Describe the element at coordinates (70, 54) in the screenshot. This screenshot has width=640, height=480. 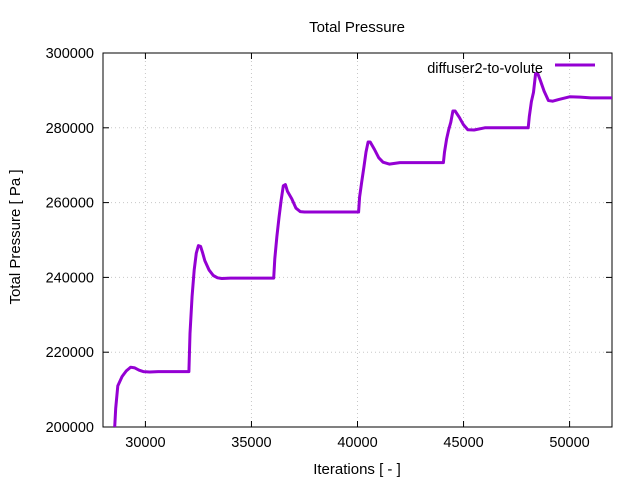
I see `y-tick-label: 300000` at that location.